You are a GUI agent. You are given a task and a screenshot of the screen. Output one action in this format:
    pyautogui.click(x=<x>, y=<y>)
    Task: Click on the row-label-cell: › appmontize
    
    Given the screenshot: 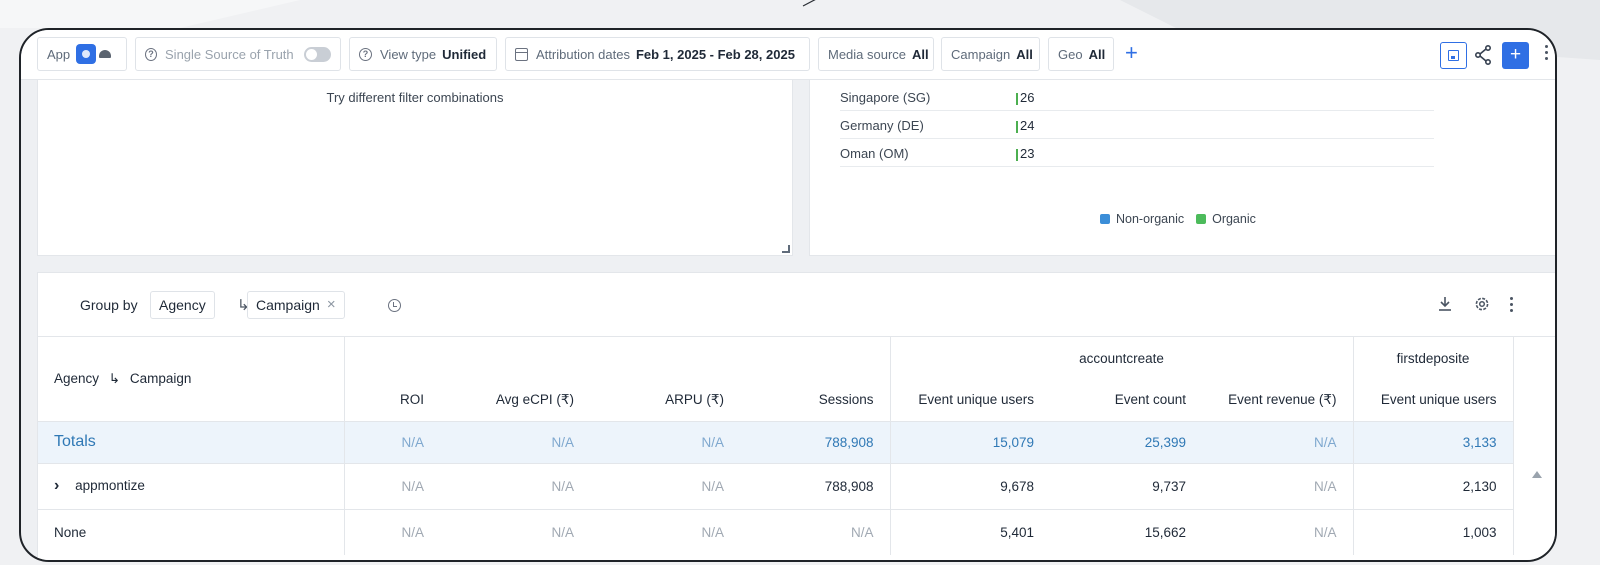 What is the action you would take?
    pyautogui.click(x=191, y=485)
    